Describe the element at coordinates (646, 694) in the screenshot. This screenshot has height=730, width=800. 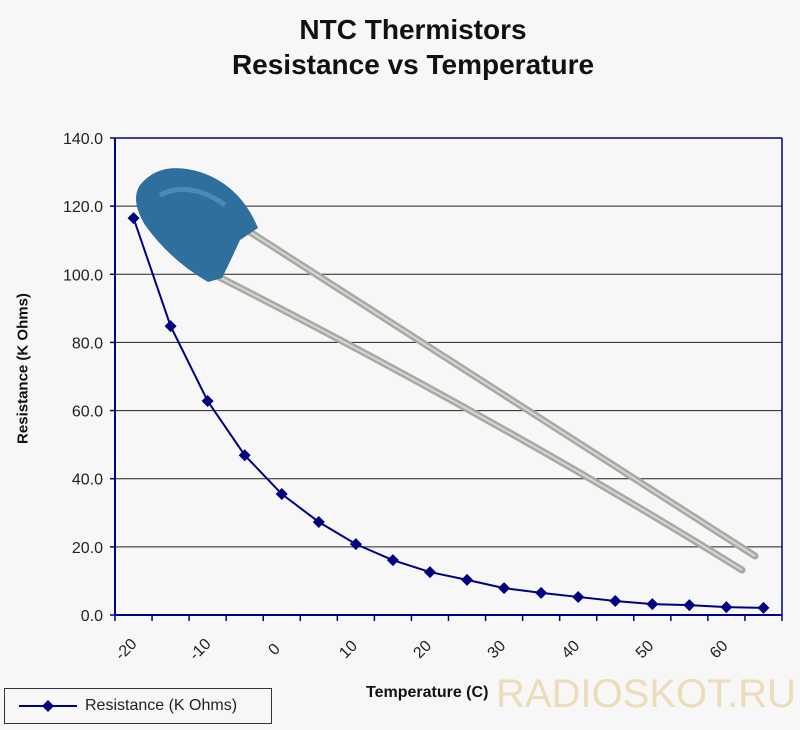
I see `watermark: RADIOSKOT.RU` at that location.